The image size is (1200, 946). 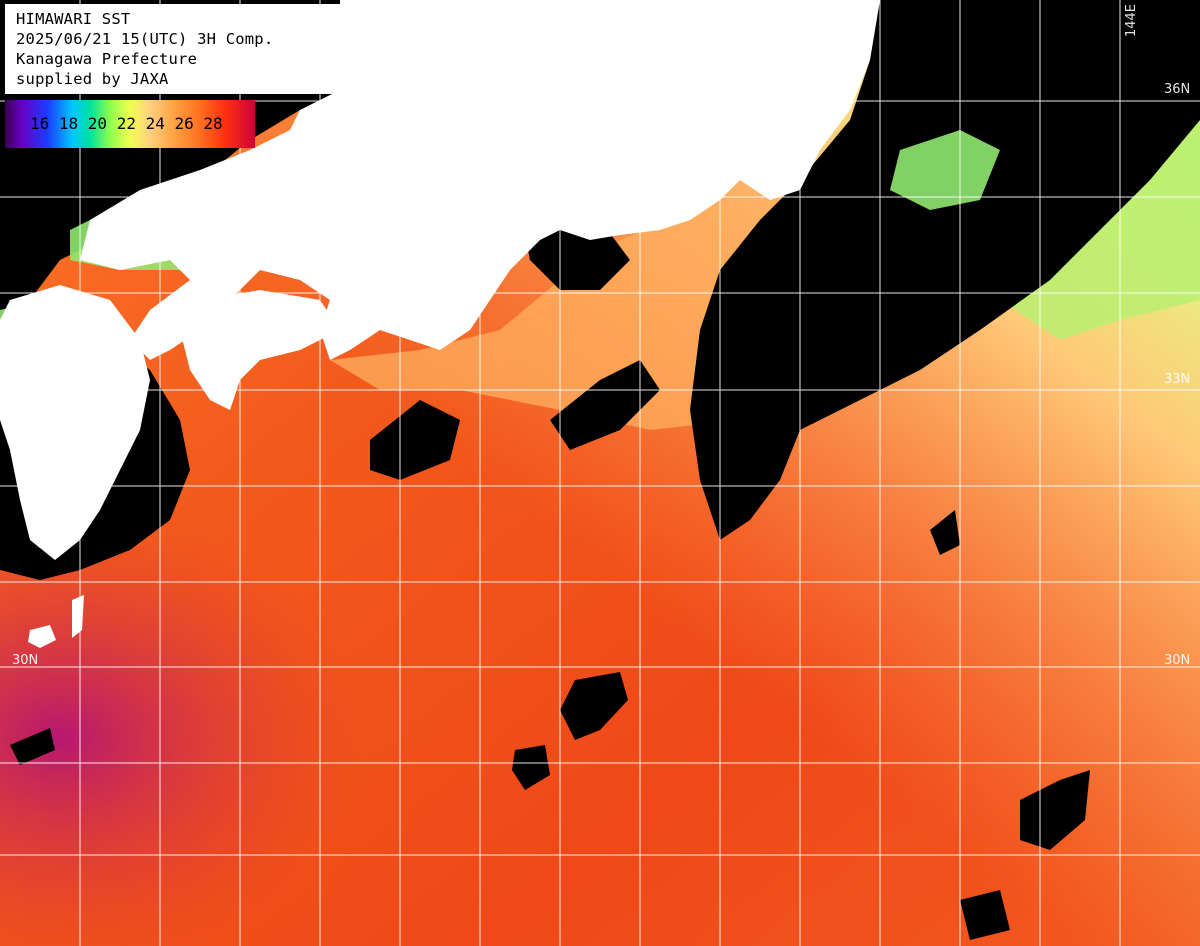 What do you see at coordinates (92, 79) in the screenshot?
I see `data-provider: supplied by JAXA` at bounding box center [92, 79].